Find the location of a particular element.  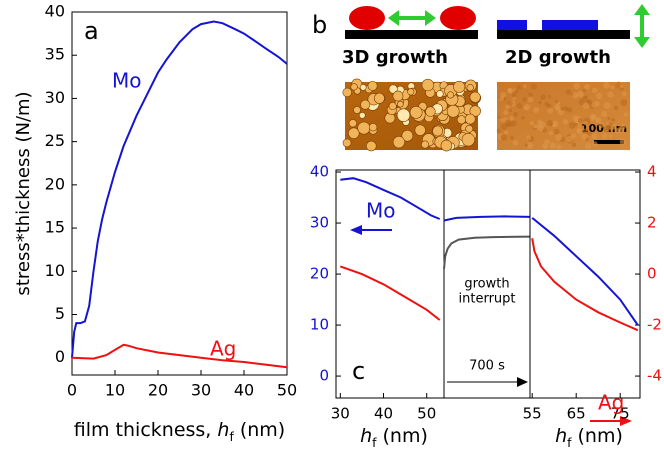

y-axis-label: stress*thickness (N/m) is located at coordinates (23, 193).